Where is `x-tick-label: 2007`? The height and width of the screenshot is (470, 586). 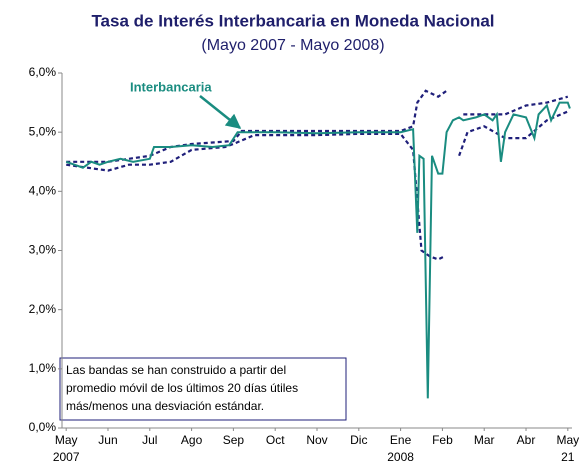 x-tick-label: 2007 is located at coordinates (66, 457).